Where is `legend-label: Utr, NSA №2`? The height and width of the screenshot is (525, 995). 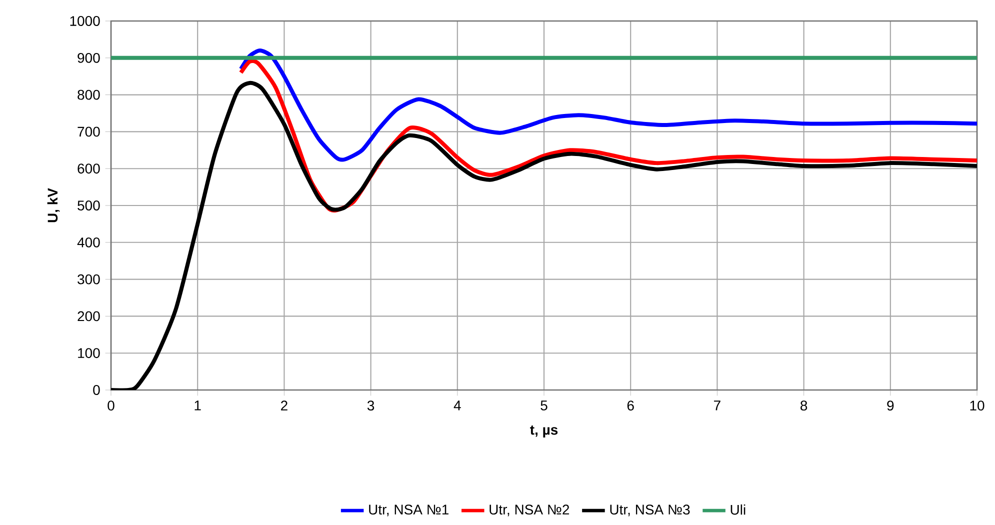
legend-label: Utr, NSA №2 is located at coordinates (530, 510).